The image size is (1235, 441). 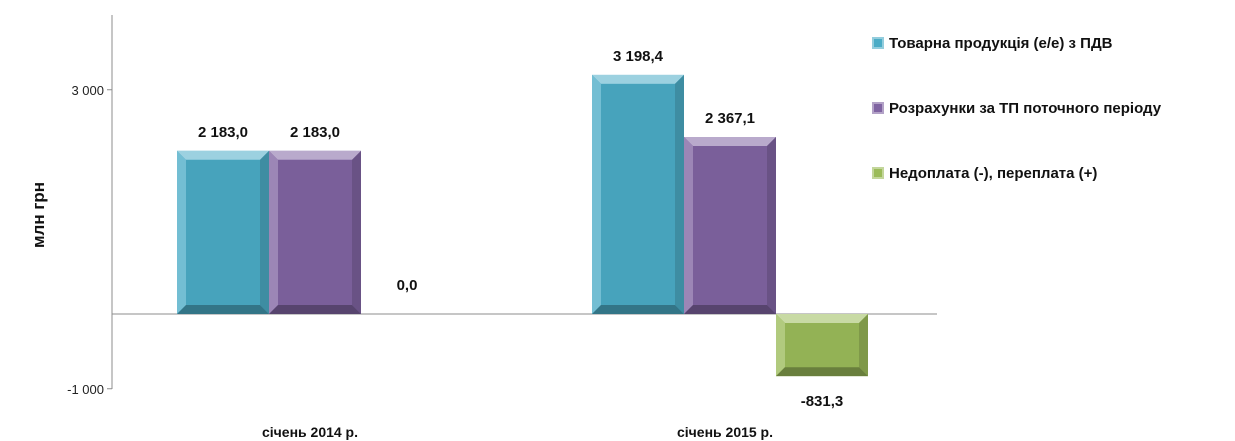 I want to click on y-tick-label: -1 000, so click(x=85, y=389).